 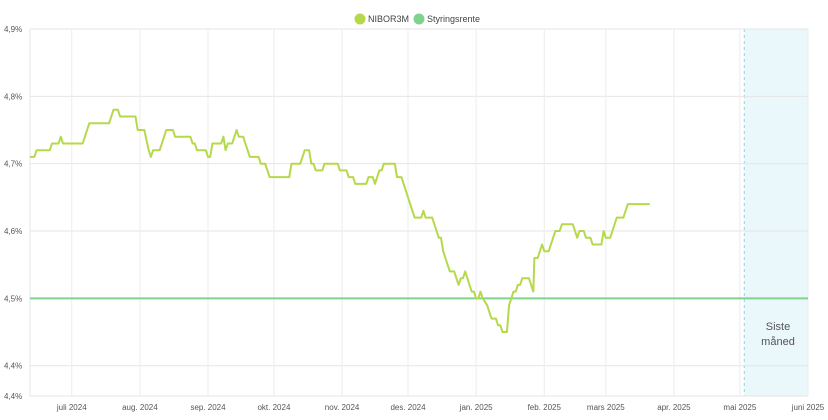 What do you see at coordinates (388, 19) in the screenshot?
I see `legend-label-nibor3m: NIBOR3M` at bounding box center [388, 19].